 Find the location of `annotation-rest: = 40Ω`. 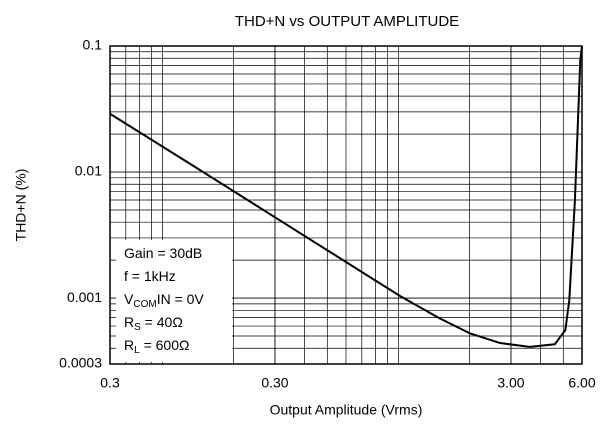

annotation-rest: = 40Ω is located at coordinates (162, 322).